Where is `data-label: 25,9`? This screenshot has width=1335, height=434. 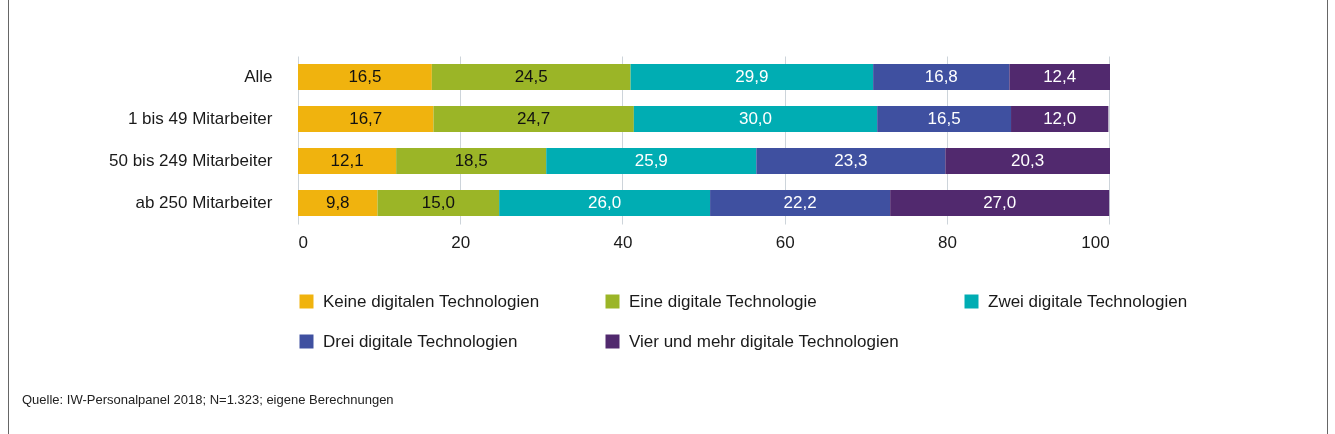 data-label: 25,9 is located at coordinates (651, 160).